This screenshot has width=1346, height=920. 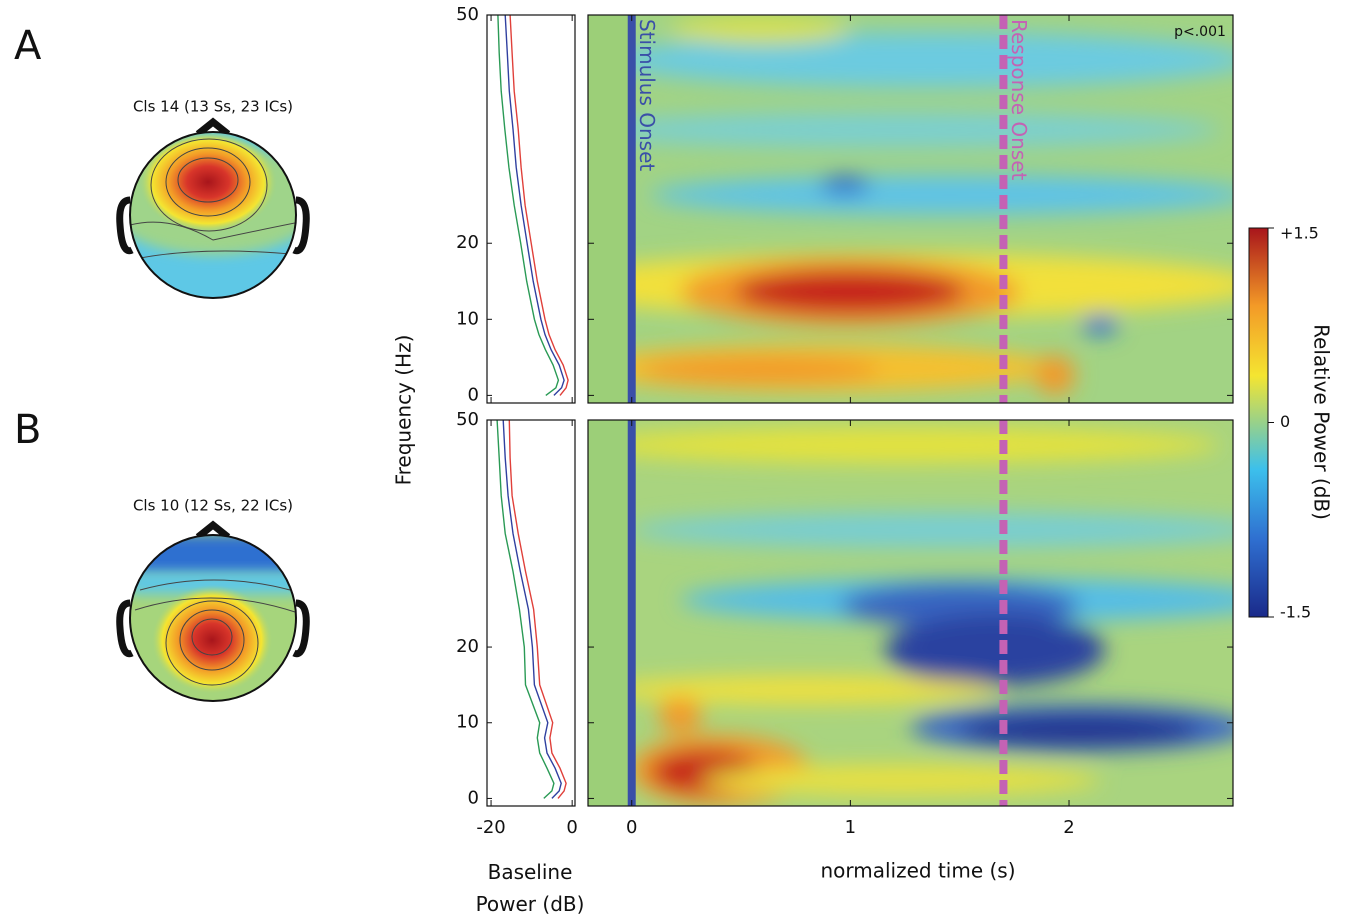 I want to click on colorbar, so click(x=1258, y=422).